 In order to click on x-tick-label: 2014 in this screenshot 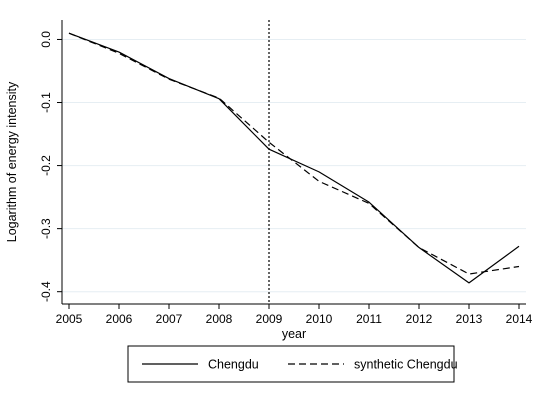, I will do `click(519, 319)`.